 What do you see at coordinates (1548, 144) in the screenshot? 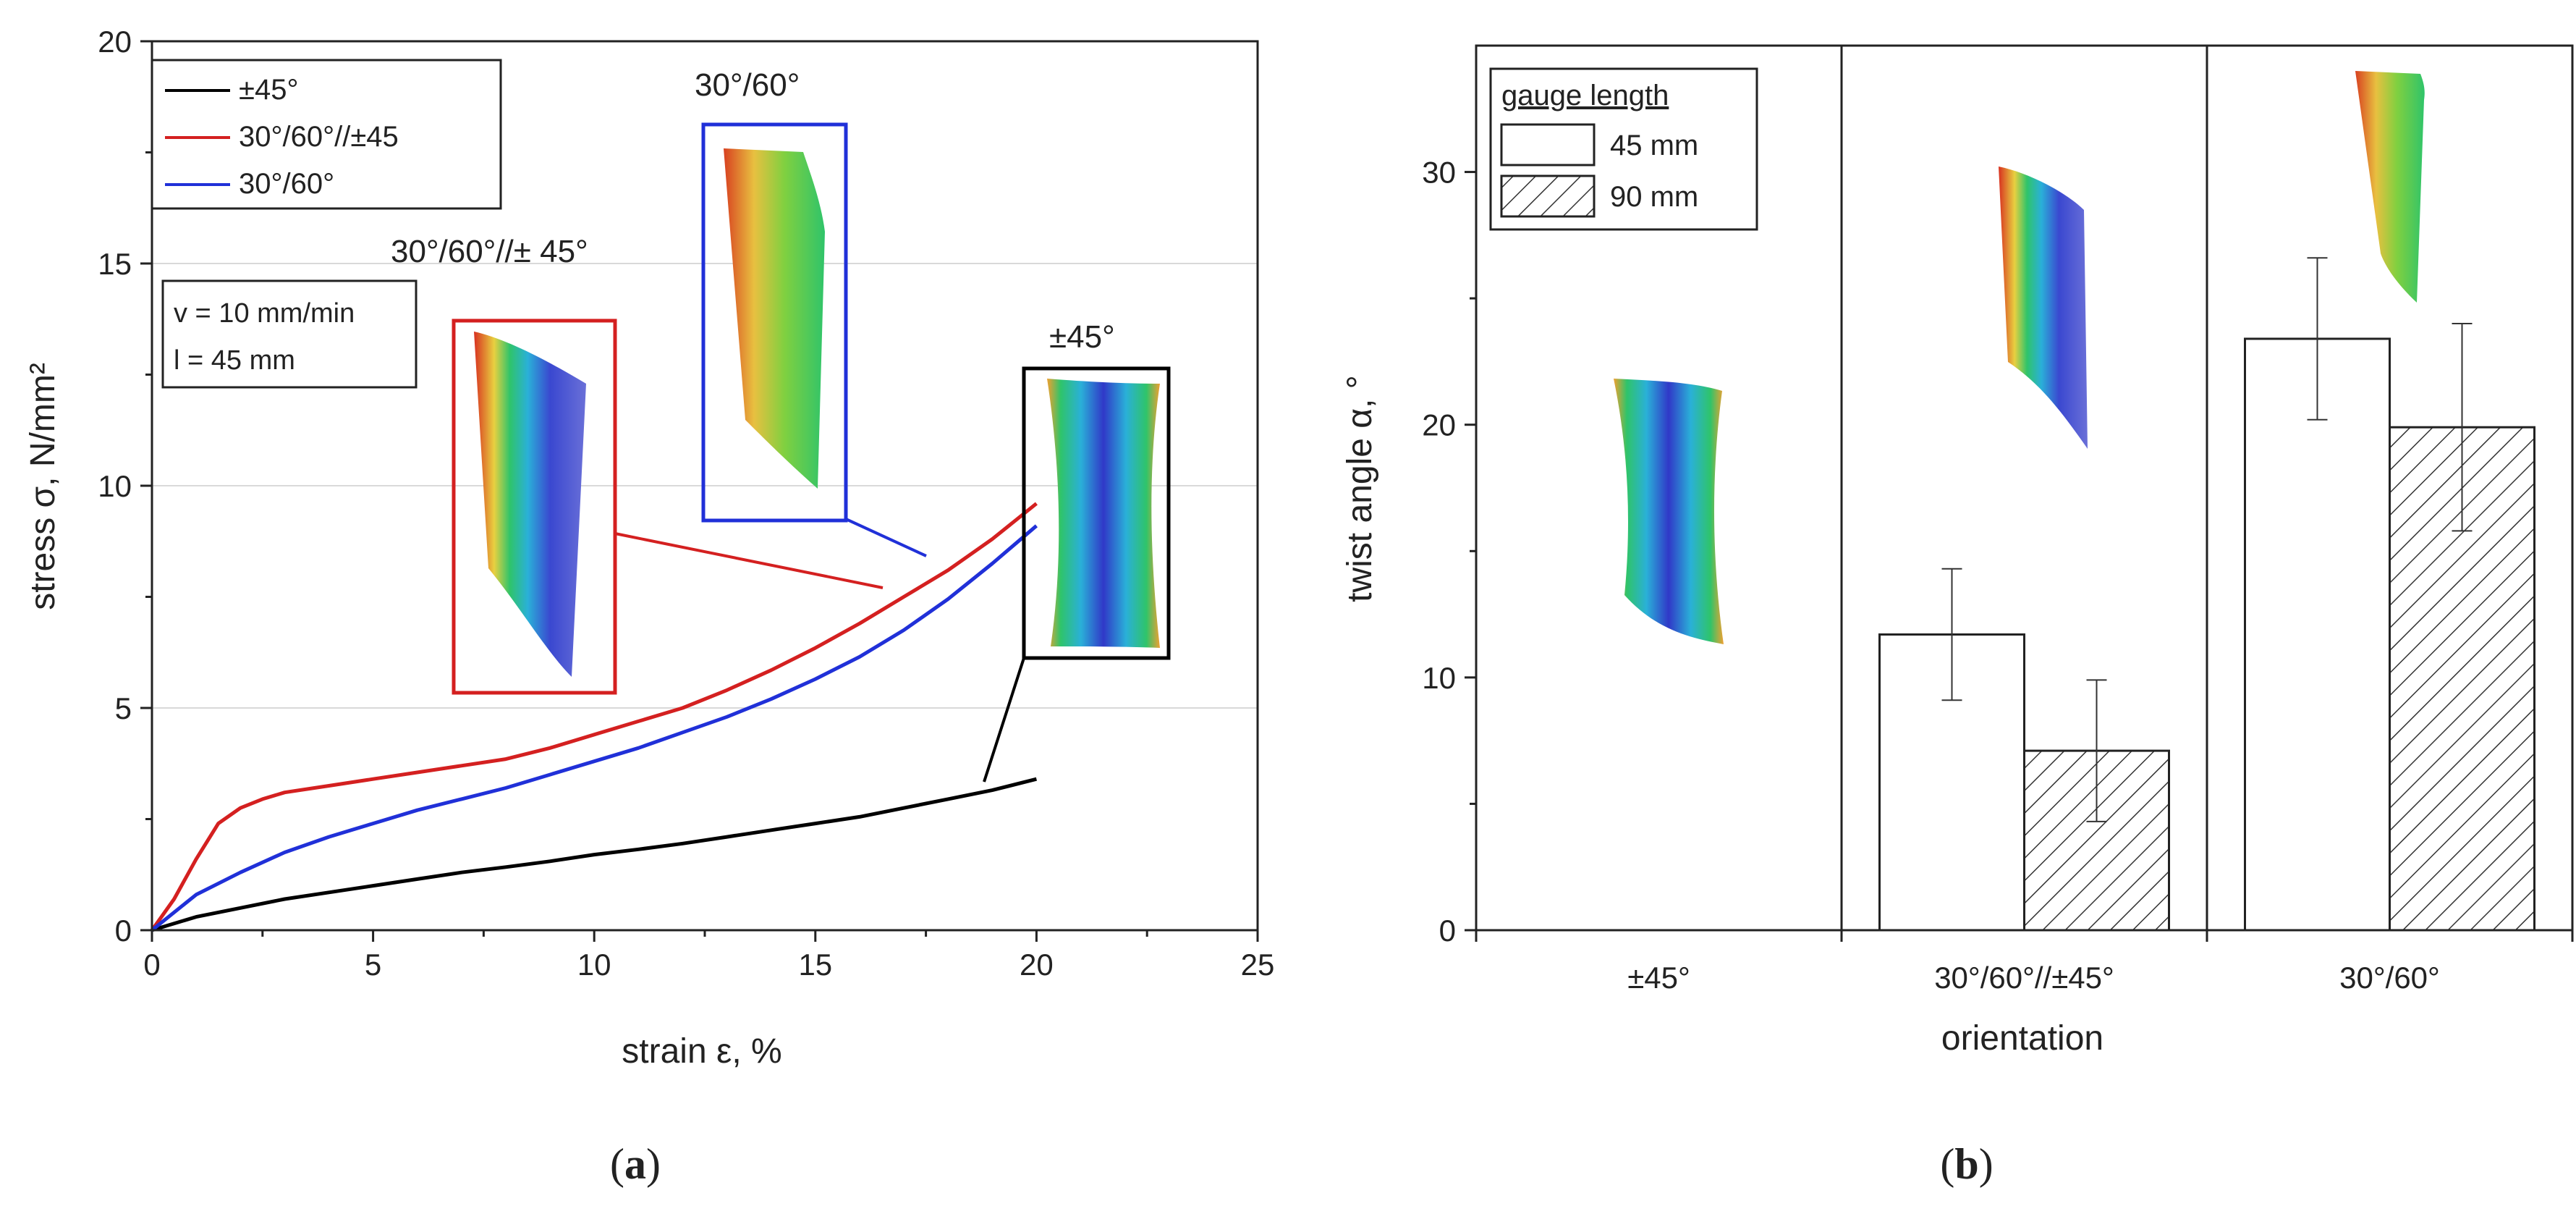
I see `legend-swatch-45mm` at bounding box center [1548, 144].